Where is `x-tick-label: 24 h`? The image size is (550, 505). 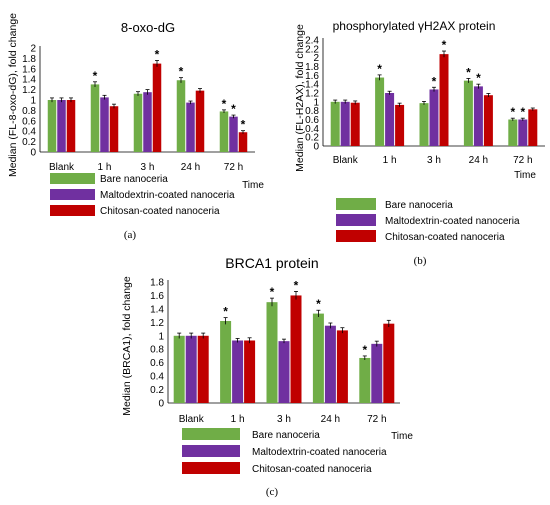 x-tick-label: 24 h is located at coordinates (478, 160).